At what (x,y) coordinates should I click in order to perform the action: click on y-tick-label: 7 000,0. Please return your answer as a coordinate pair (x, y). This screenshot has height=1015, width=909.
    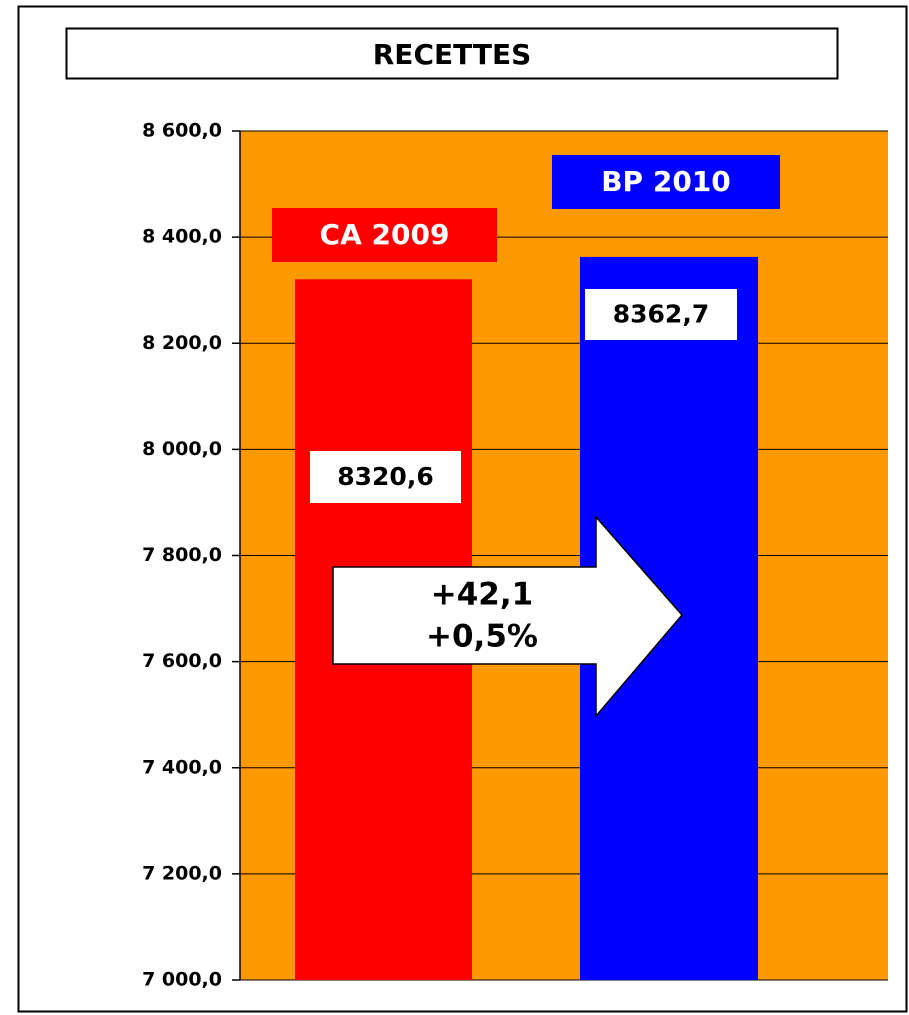
    Looking at the image, I should click on (182, 980).